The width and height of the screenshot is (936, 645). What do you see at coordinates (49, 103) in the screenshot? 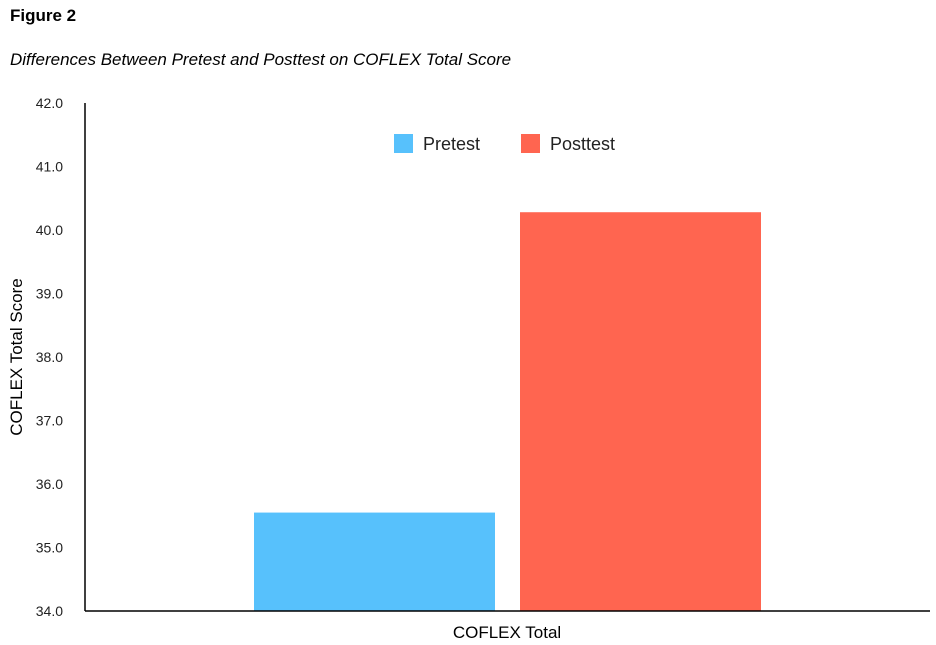
I see `y-tick-label: 42.0` at bounding box center [49, 103].